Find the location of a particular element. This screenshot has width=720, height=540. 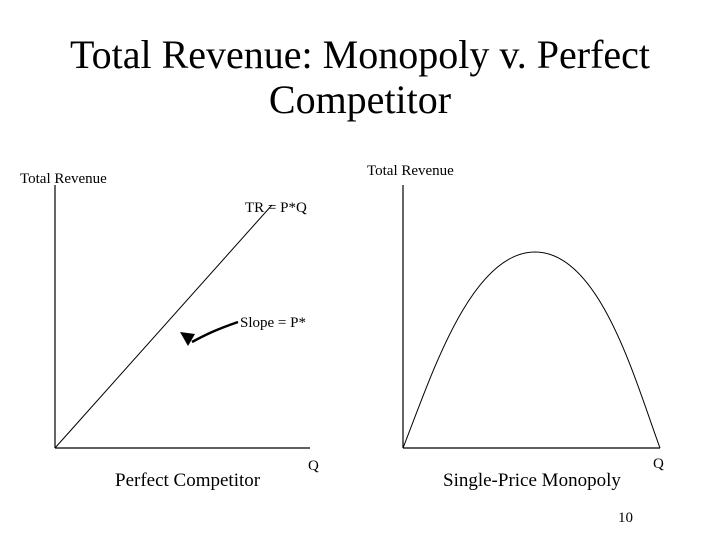

slope-label: Slope = P* is located at coordinates (273, 323).